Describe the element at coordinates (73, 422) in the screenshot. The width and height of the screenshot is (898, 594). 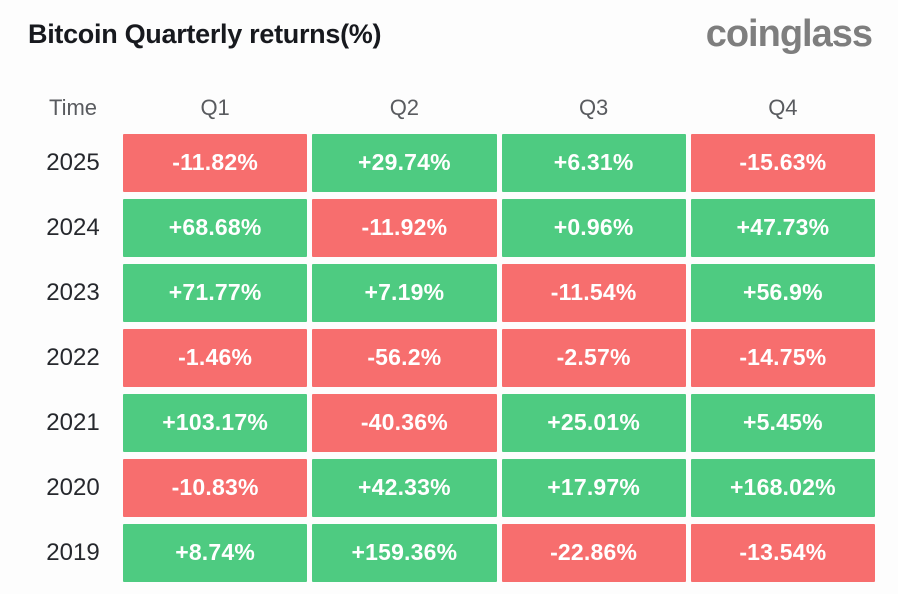
I see `year-label: 2021` at that location.